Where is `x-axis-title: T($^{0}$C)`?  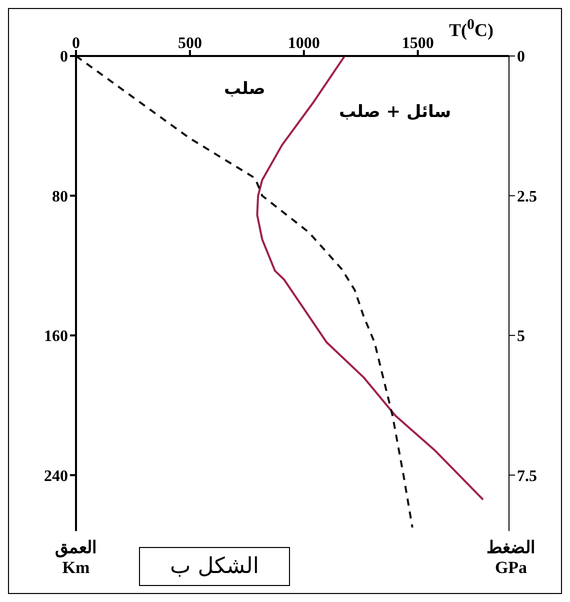
x-axis-title: T($^{0}$C) is located at coordinates (471, 29).